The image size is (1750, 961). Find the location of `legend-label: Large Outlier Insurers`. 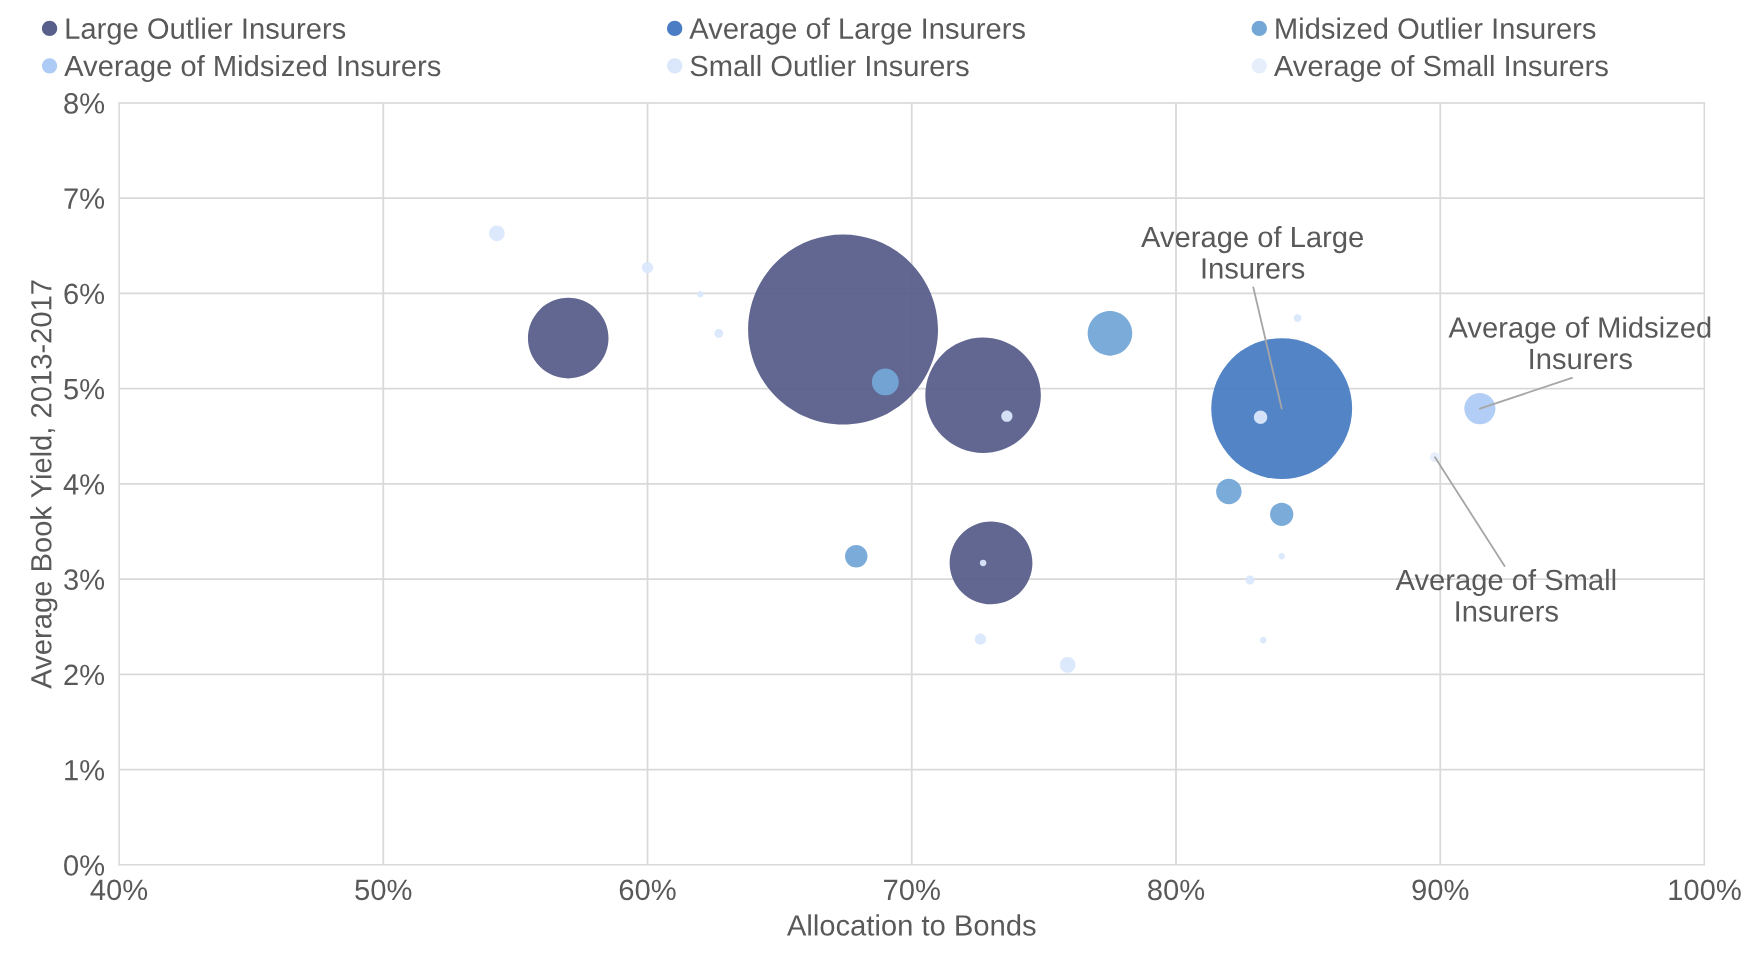

legend-label: Large Outlier Insurers is located at coordinates (206, 31).